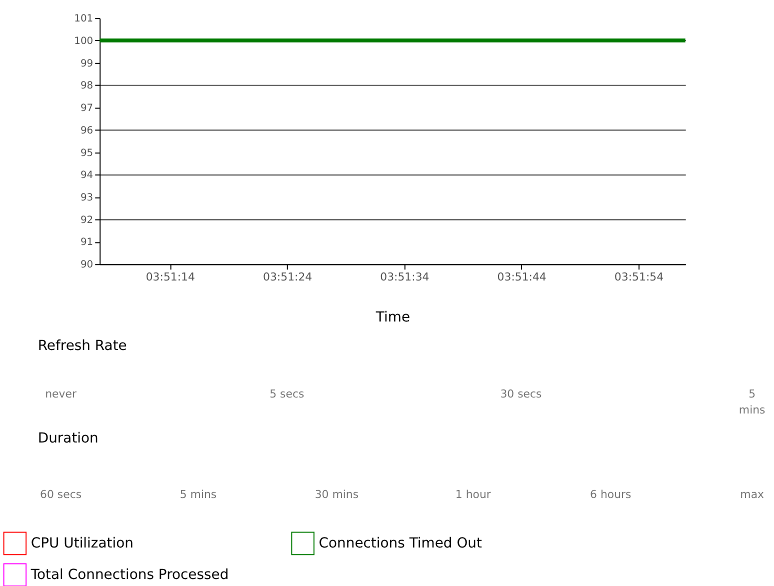  Describe the element at coordinates (68, 438) in the screenshot. I see `text: Duration` at that location.